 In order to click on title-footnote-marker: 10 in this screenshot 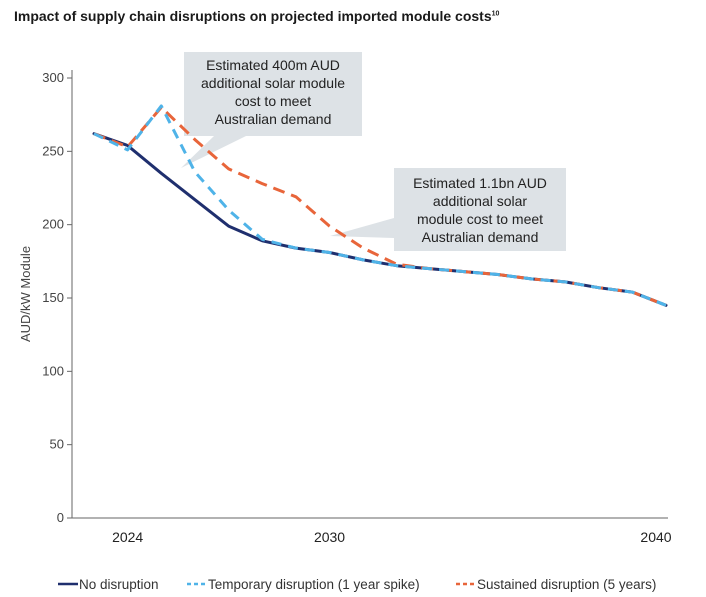, I will do `click(495, 14)`.